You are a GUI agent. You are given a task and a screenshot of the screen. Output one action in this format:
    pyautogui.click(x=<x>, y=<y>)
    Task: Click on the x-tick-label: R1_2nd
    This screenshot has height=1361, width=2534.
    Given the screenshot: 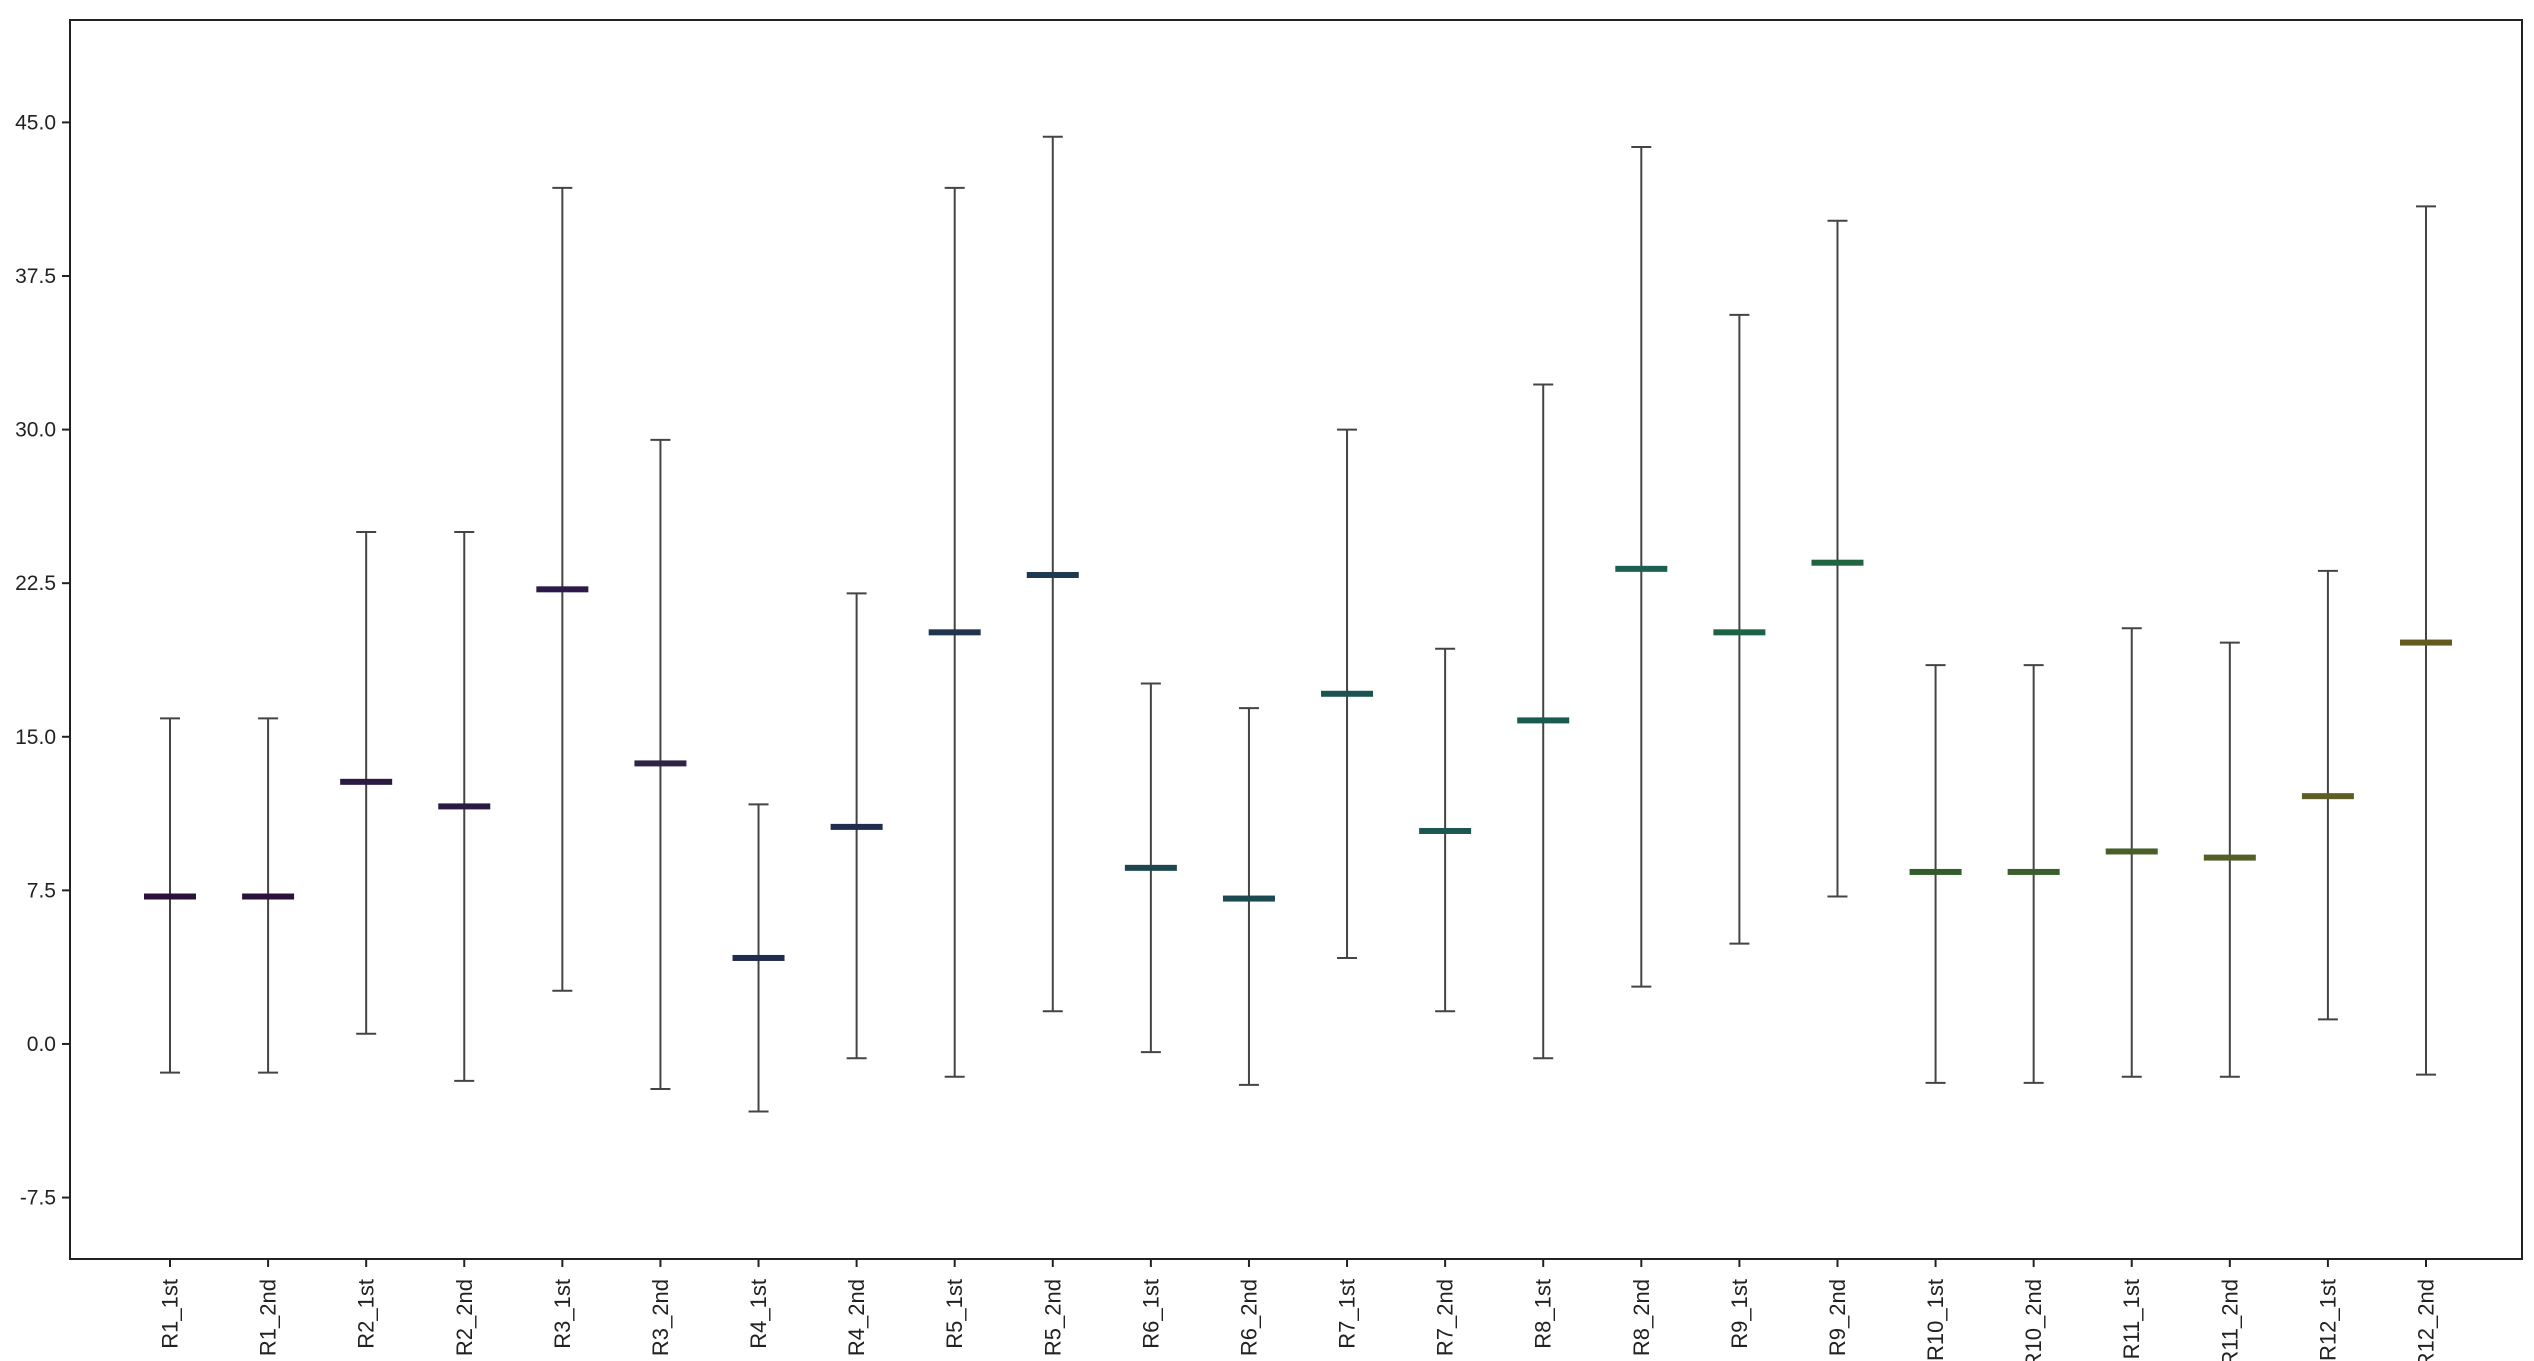 What is the action you would take?
    pyautogui.click(x=268, y=1317)
    